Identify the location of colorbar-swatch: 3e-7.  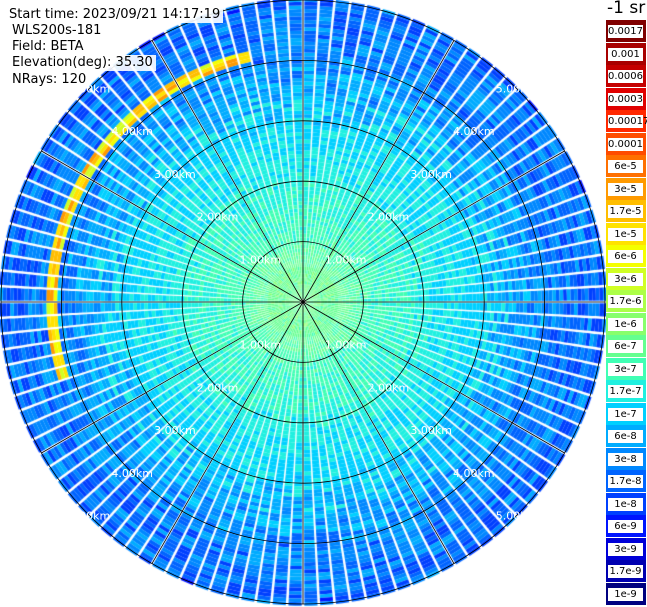
(626, 368).